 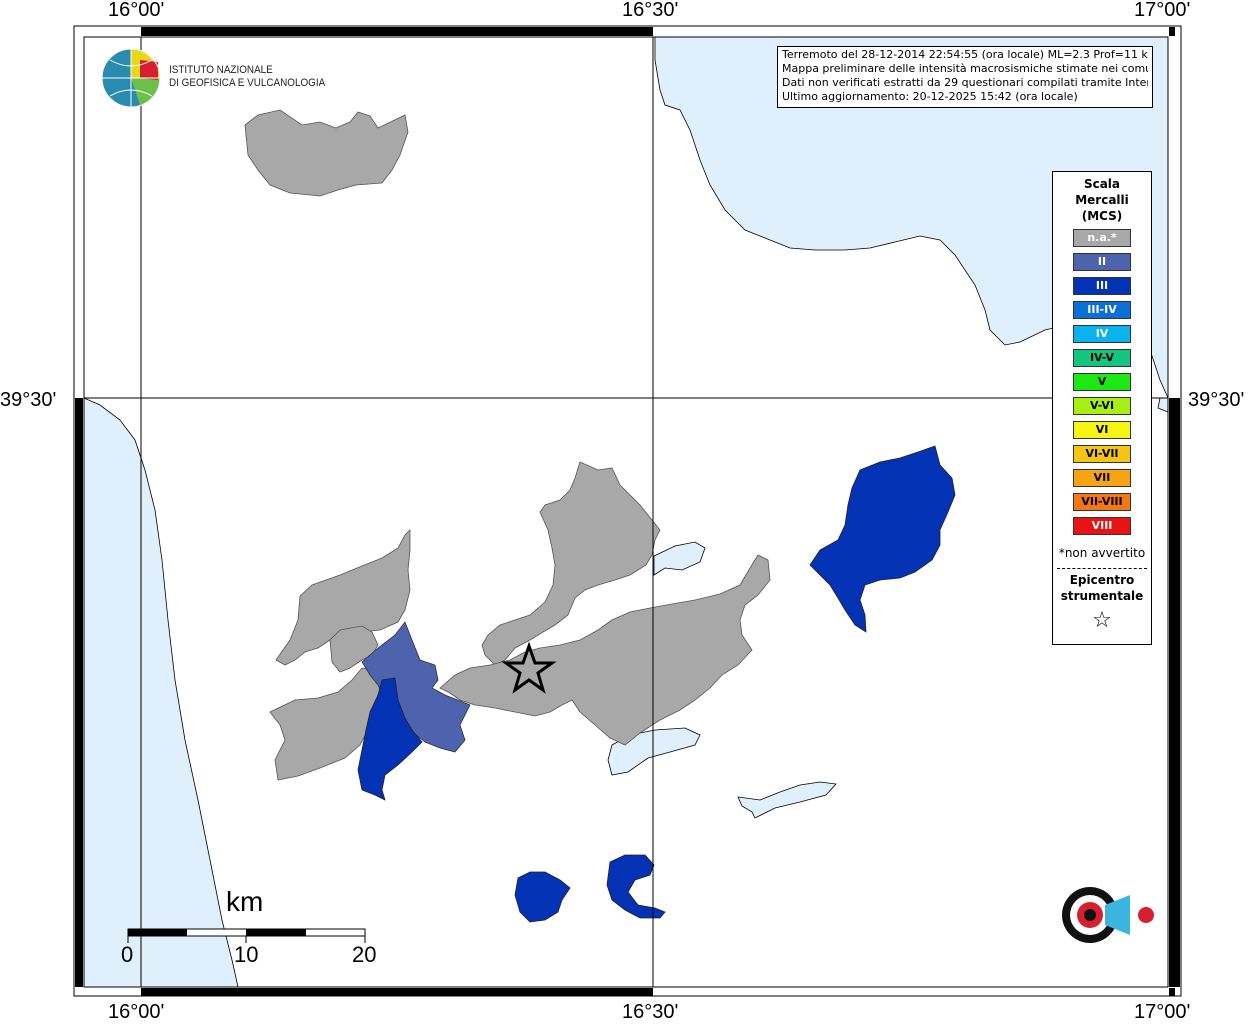 What do you see at coordinates (1102, 184) in the screenshot?
I see `legend-title-line-1: Scala` at bounding box center [1102, 184].